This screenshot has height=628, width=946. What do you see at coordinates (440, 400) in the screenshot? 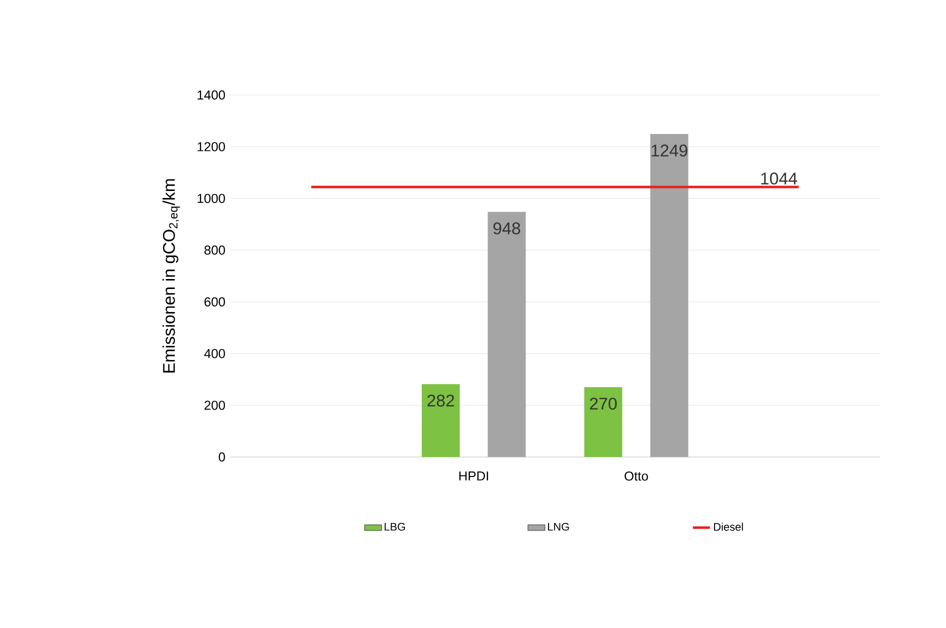
I see `data-label: 282` at bounding box center [440, 400].